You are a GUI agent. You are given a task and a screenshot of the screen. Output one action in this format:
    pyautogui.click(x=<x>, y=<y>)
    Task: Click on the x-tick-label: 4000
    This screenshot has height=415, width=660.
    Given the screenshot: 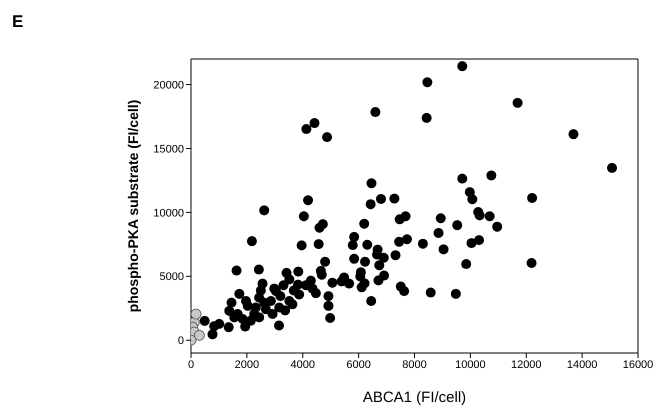 What is the action you would take?
    pyautogui.click(x=302, y=364)
    